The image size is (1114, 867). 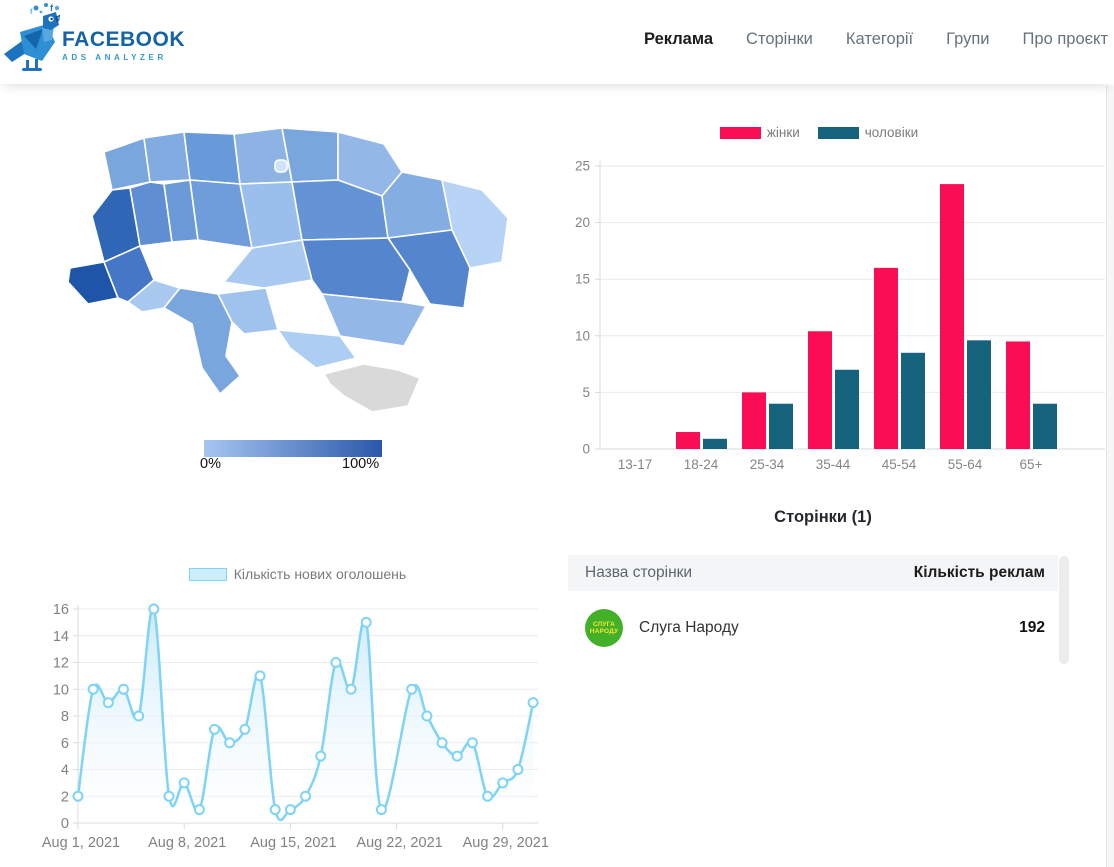 What do you see at coordinates (1110, 476) in the screenshot?
I see `window-scrollbar` at bounding box center [1110, 476].